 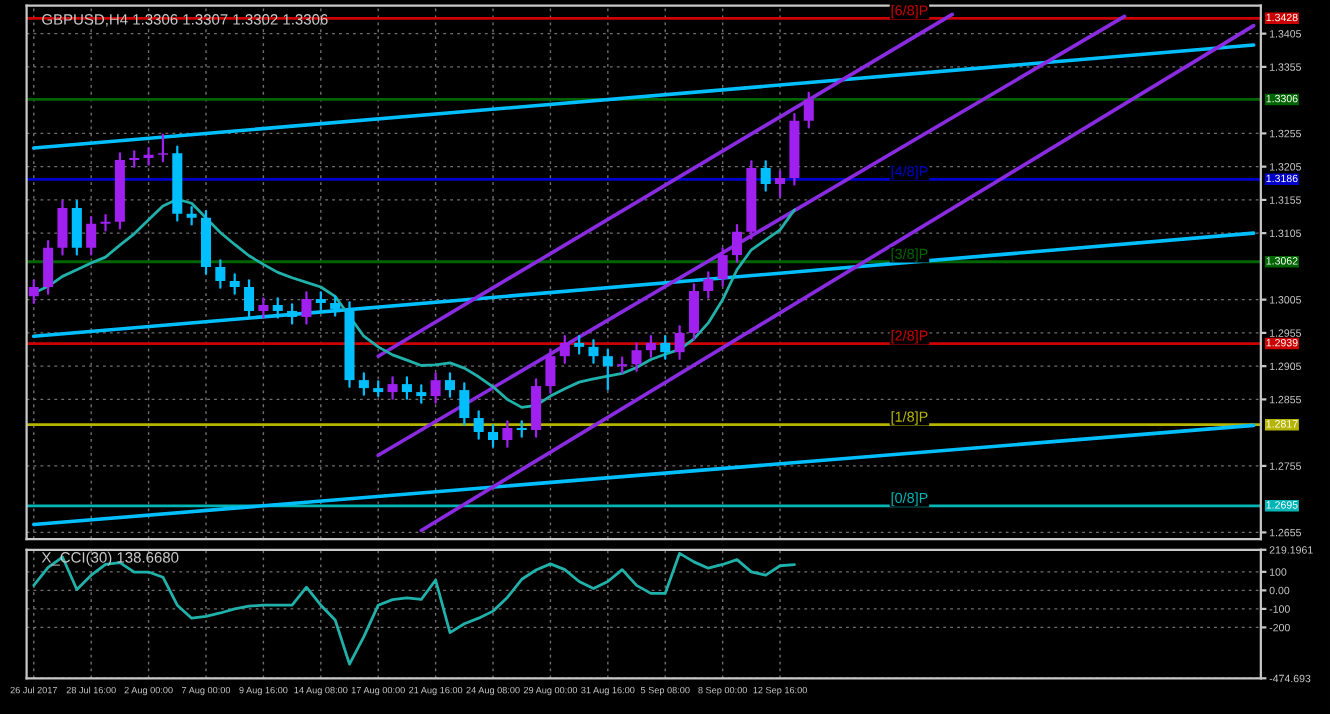 What do you see at coordinates (414, 608) in the screenshot?
I see `line-series` at bounding box center [414, 608].